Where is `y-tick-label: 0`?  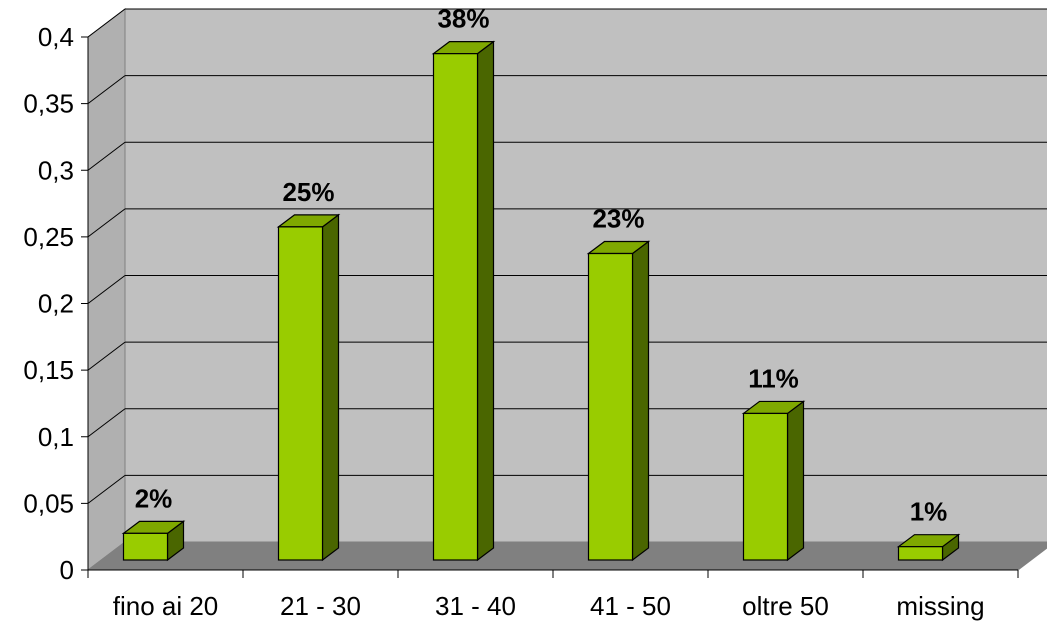
y-tick-label: 0 is located at coordinates (67, 570).